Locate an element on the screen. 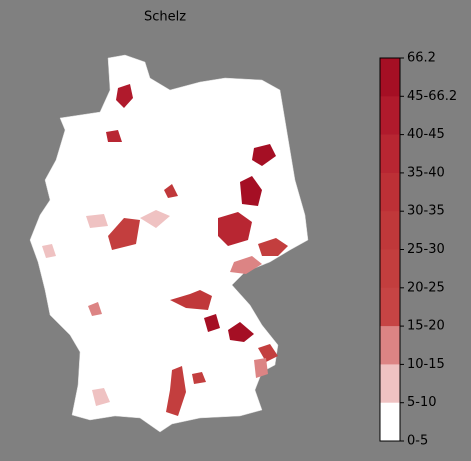 This screenshot has height=461, width=471. colorbar-label: 25-30 is located at coordinates (426, 249).